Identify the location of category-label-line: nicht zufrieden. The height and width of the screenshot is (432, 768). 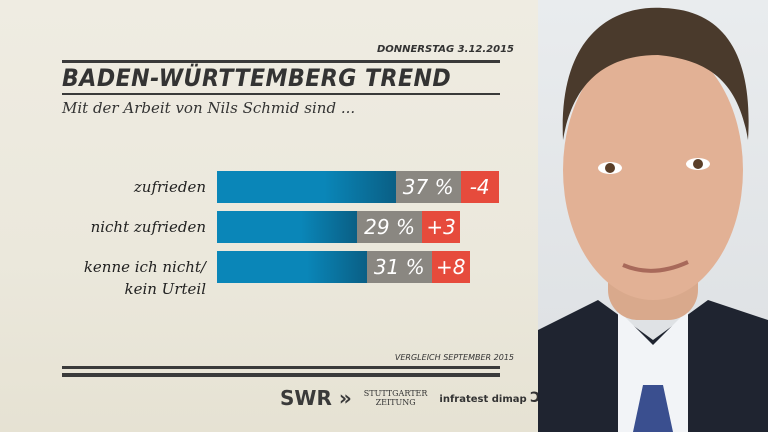
(148, 227).